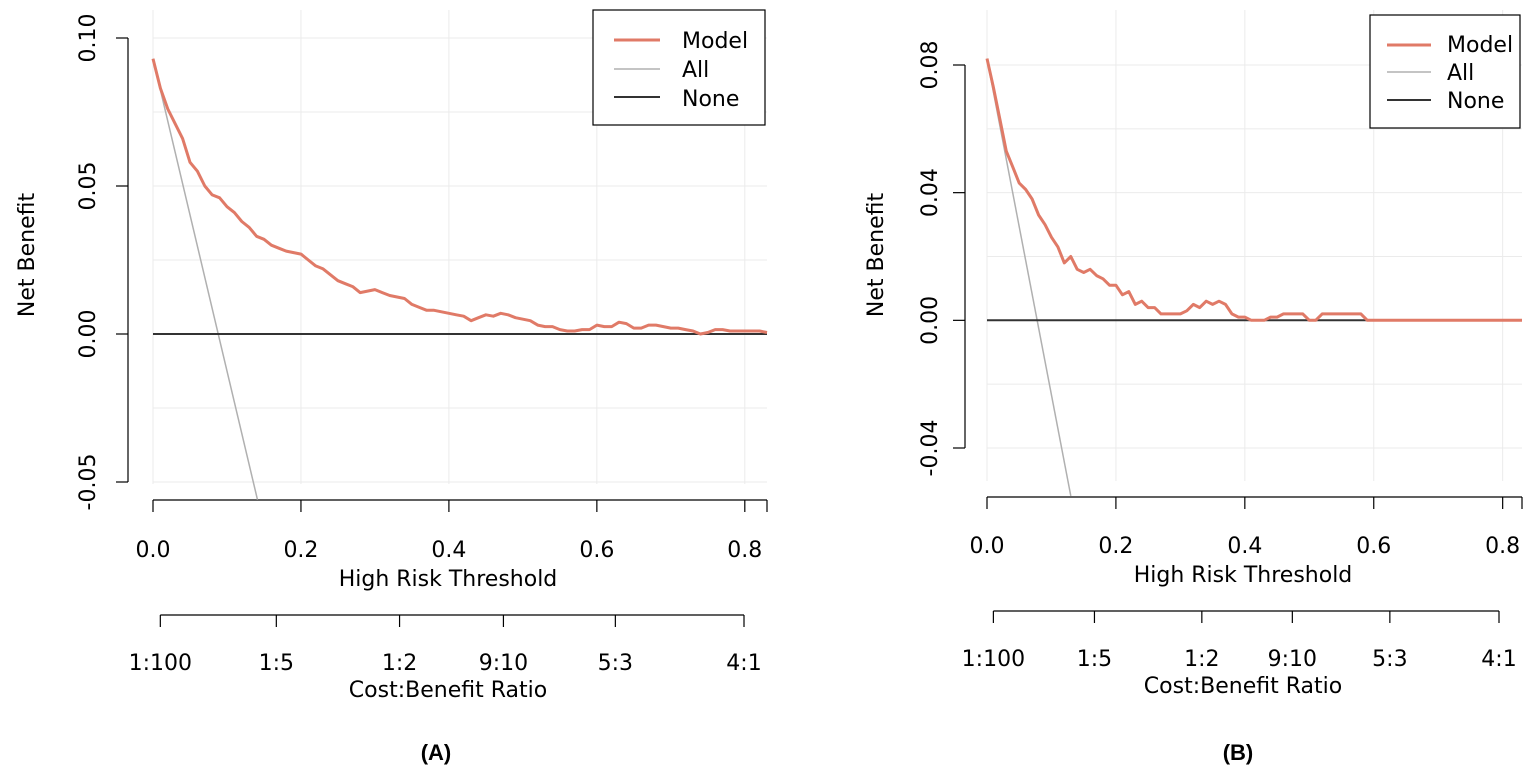 This screenshot has width=1535, height=774. Describe the element at coordinates (993, 659) in the screenshot. I see `panel-b-cb-label-0: 1:100` at that location.